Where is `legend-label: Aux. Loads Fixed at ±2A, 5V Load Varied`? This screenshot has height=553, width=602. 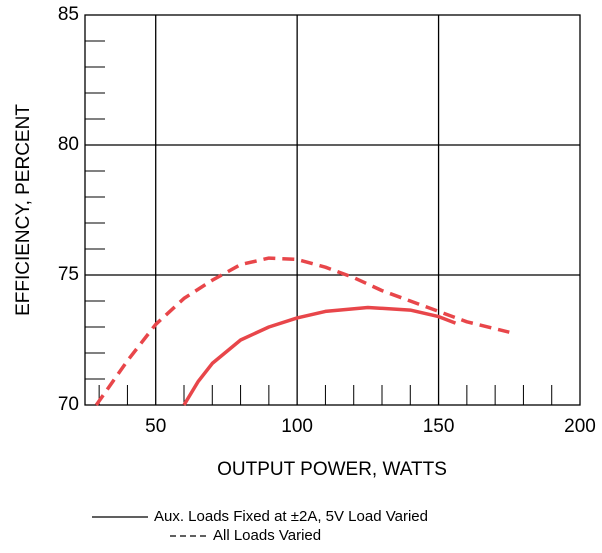
legend-label: Aux. Loads Fixed at ±2A, 5V Load Varied is located at coordinates (291, 516).